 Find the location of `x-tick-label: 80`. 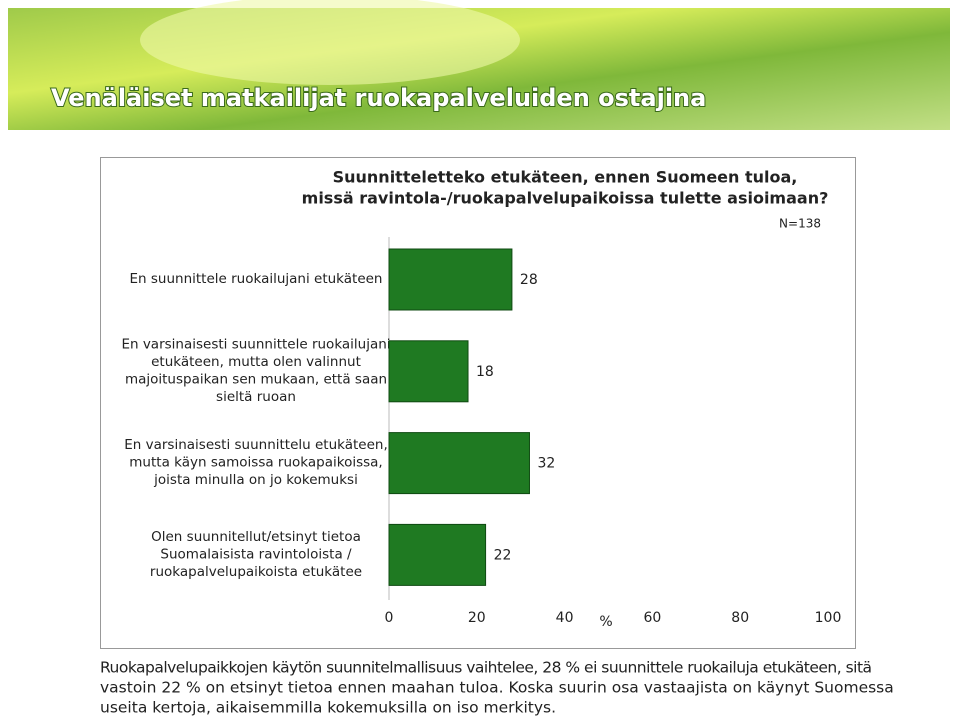

x-tick-label: 80 is located at coordinates (740, 618).